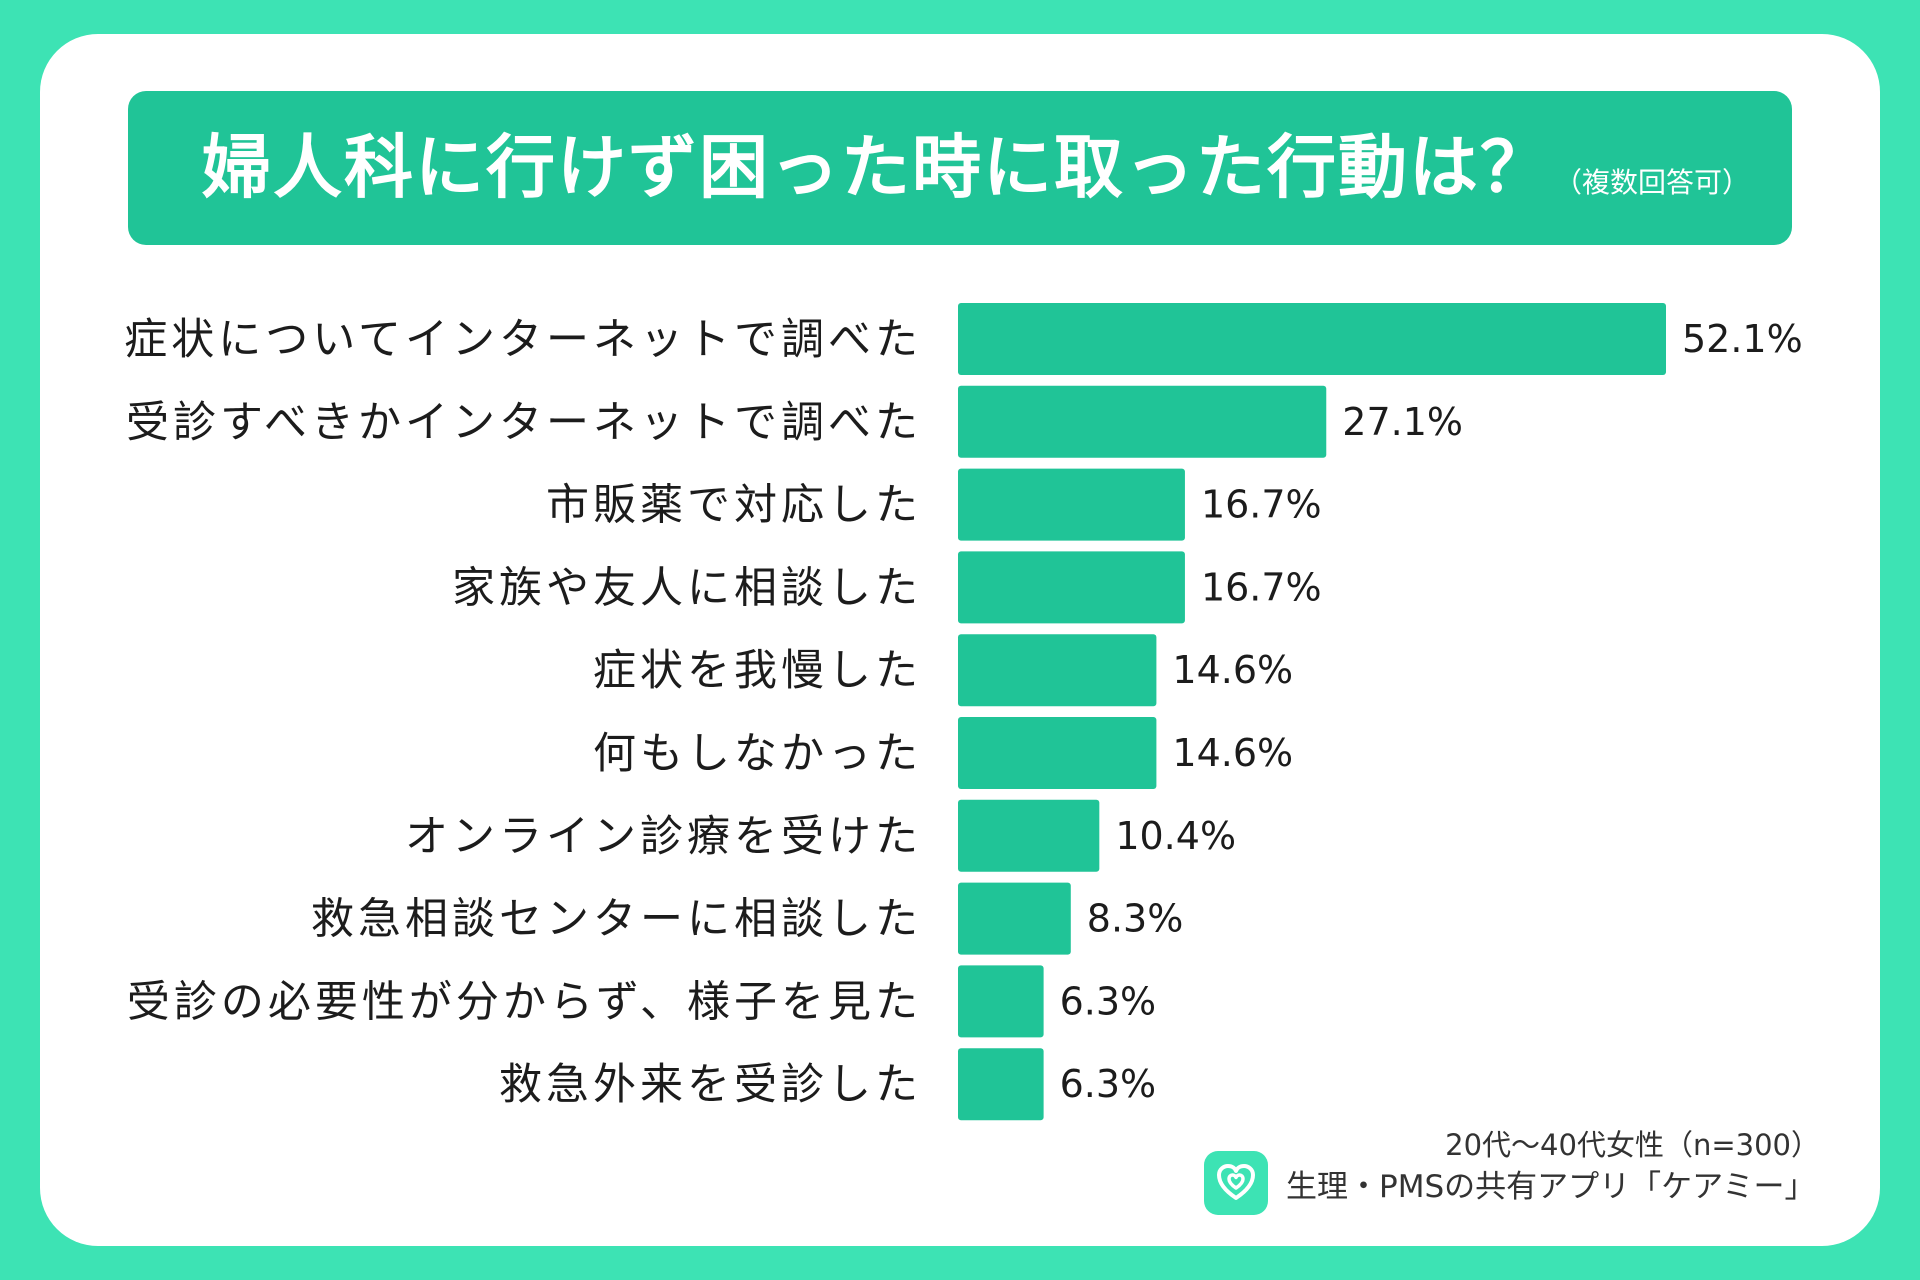  What do you see at coordinates (757, 754) in the screenshot?
I see `category-label-6: 何もしなかった` at bounding box center [757, 754].